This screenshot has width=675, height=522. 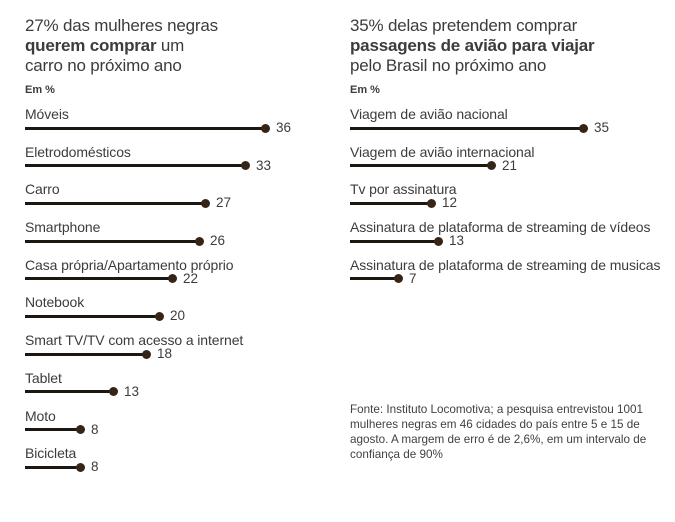 I want to click on bar-value: 22, so click(x=191, y=278).